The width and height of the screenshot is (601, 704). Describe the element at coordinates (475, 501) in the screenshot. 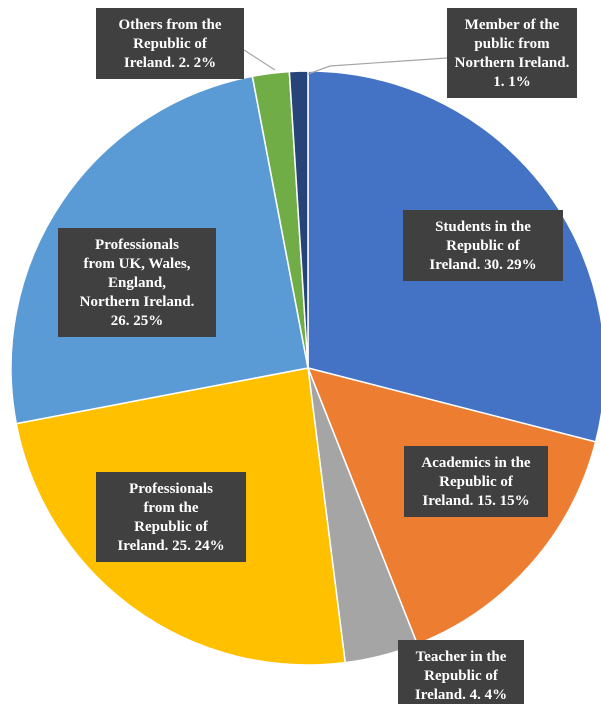

I see `slice-label-line: Ireland. 15. 15%` at that location.